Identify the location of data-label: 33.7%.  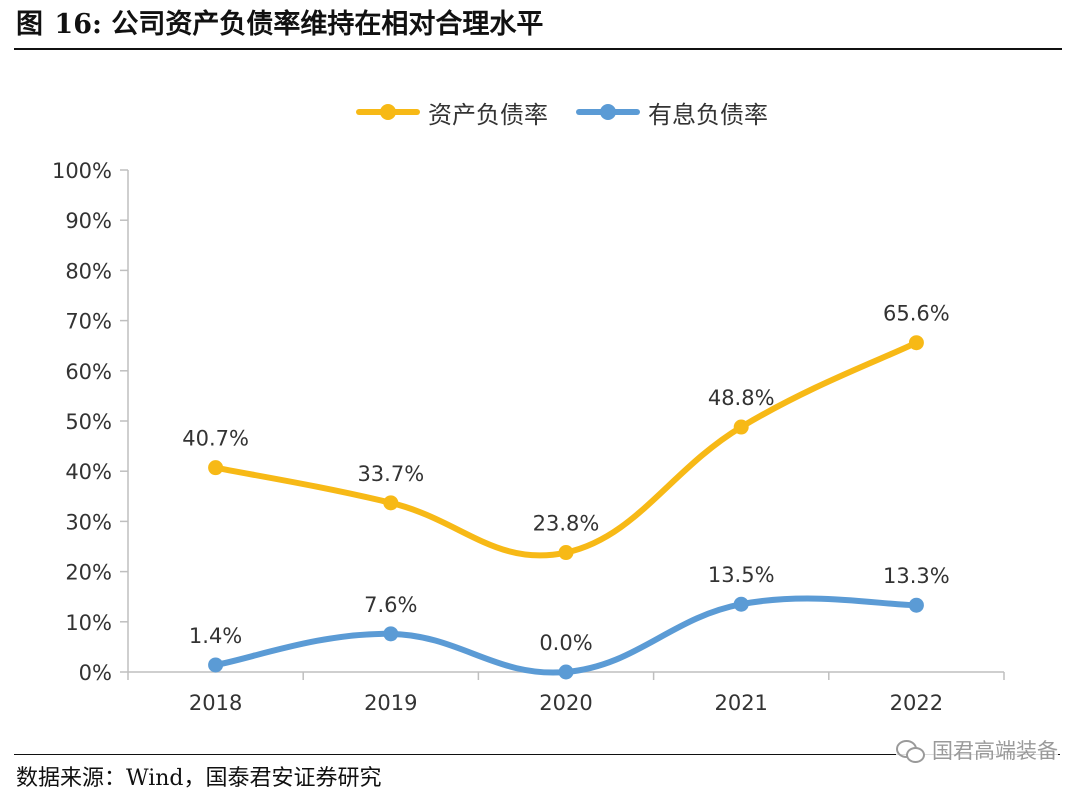
(390, 474).